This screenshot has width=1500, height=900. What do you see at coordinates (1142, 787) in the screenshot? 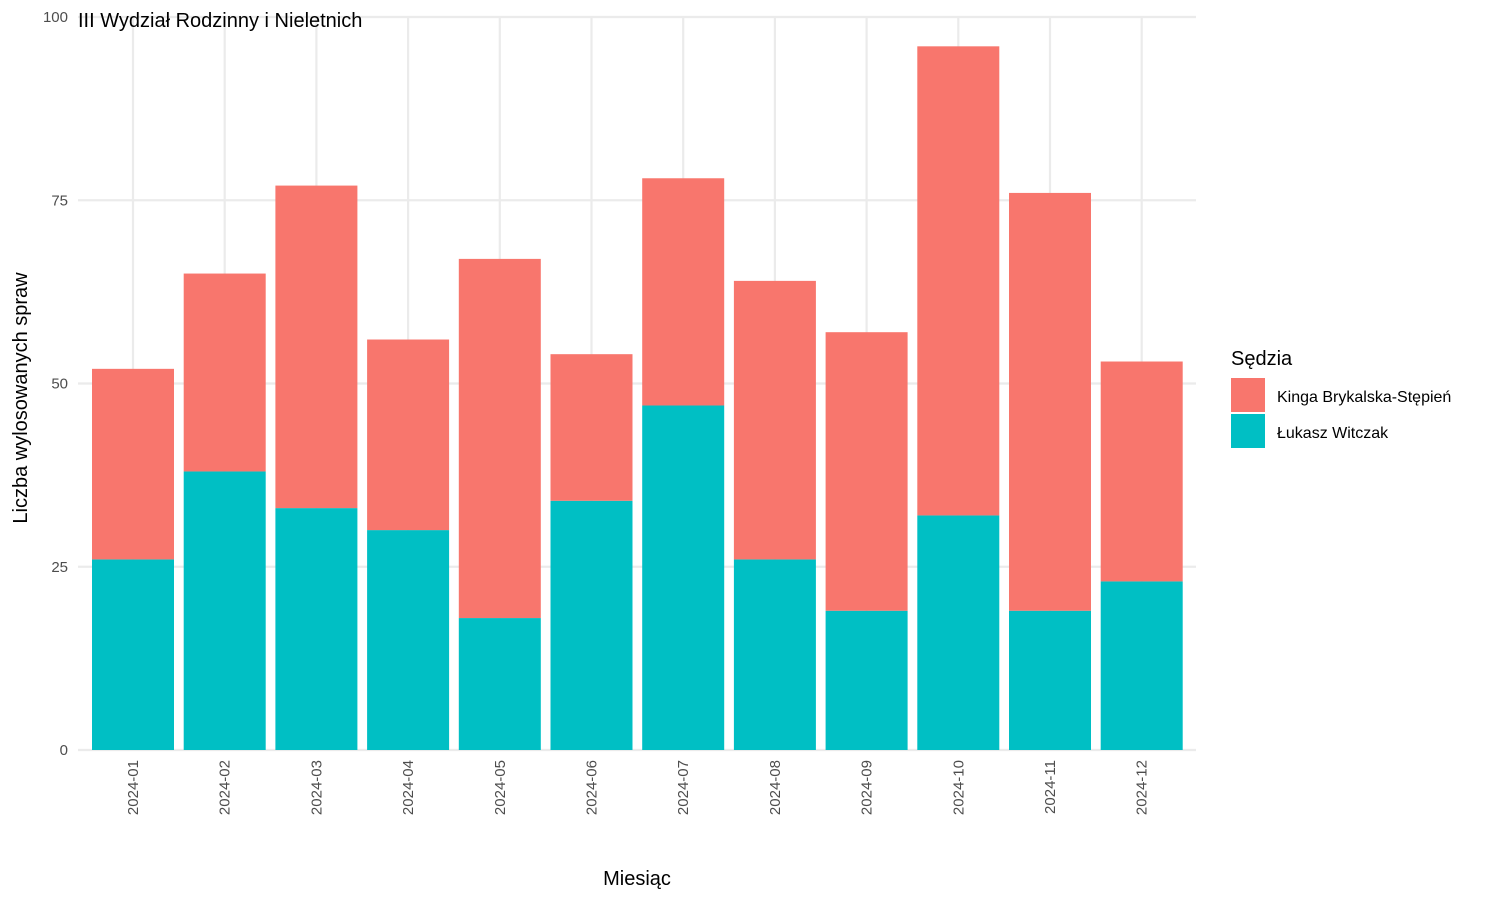
I see `x-tick-label: 2024-12` at bounding box center [1142, 787].